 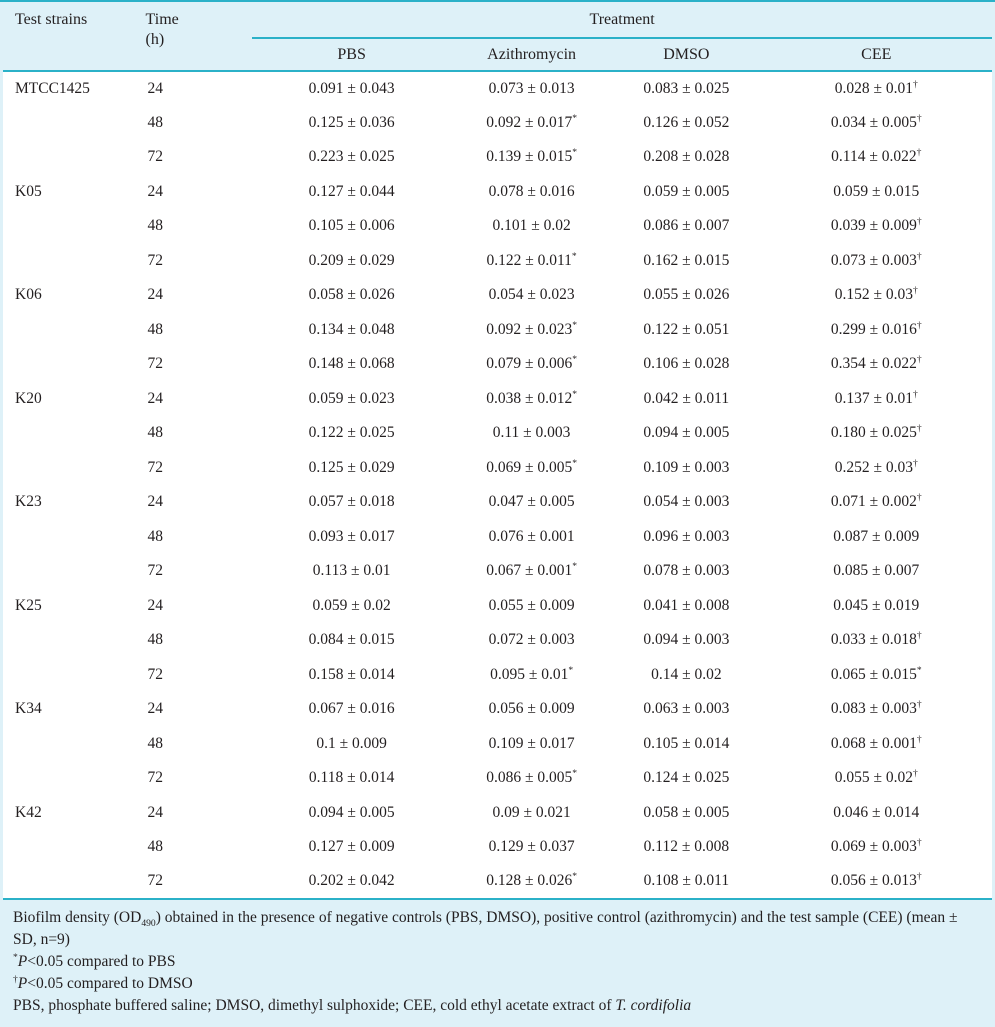 I want to click on col-header-treatment: Treatment, so click(x=622, y=20).